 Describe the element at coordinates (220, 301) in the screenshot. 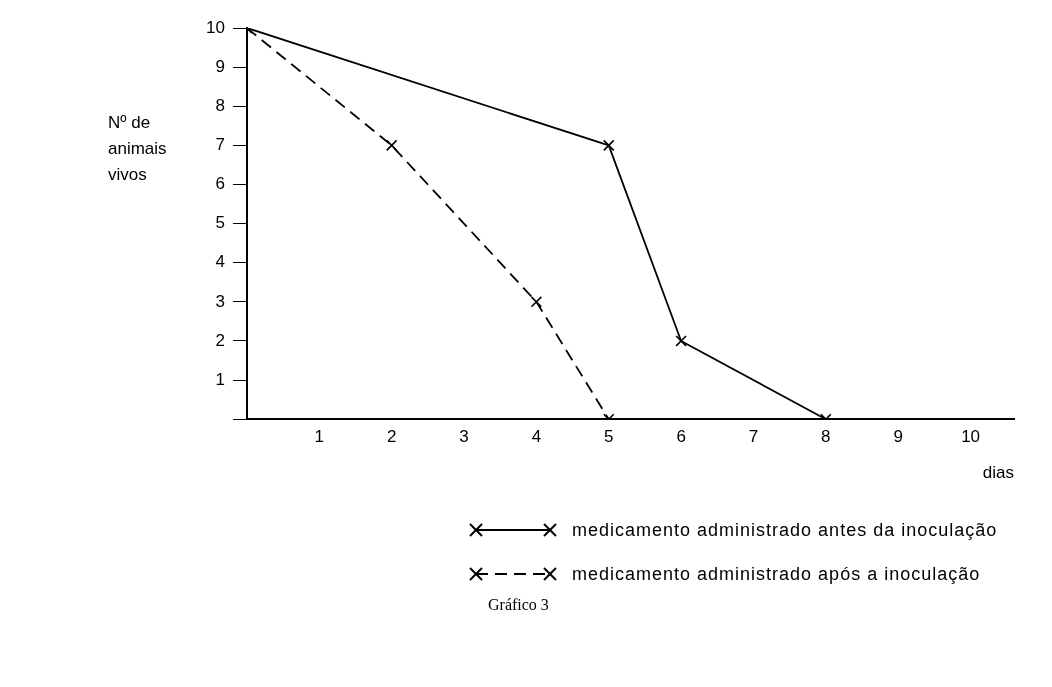

I see `y-tick-label: 3` at that location.